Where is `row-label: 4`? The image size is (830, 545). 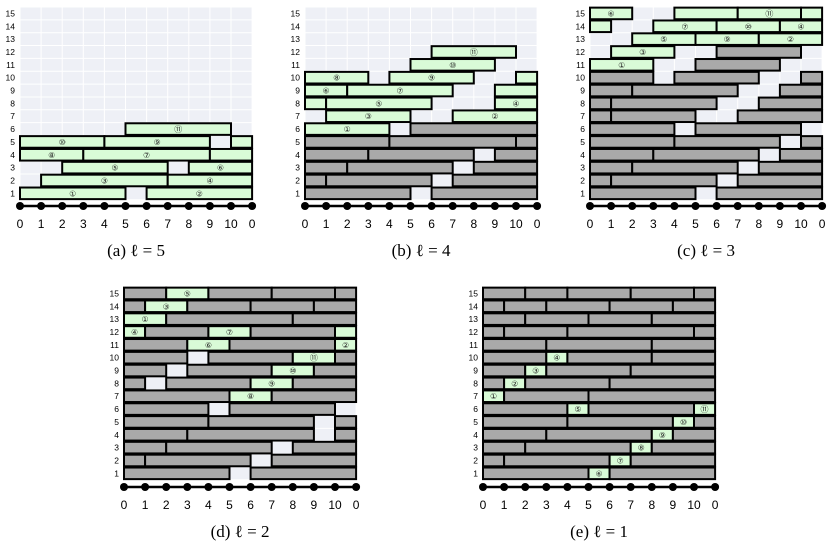 row-label: 4 is located at coordinates (582, 155).